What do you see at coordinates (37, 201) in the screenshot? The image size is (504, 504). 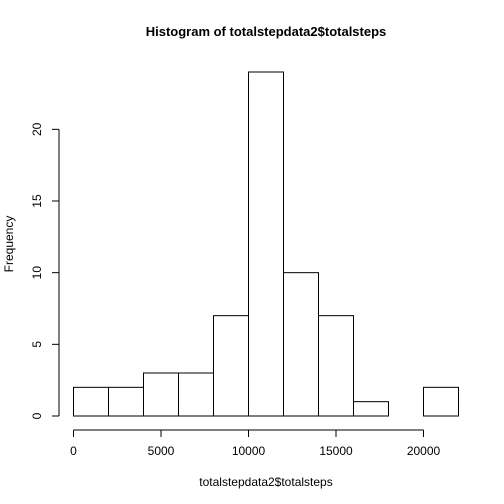 I see `y-tick-label: 15` at bounding box center [37, 201].